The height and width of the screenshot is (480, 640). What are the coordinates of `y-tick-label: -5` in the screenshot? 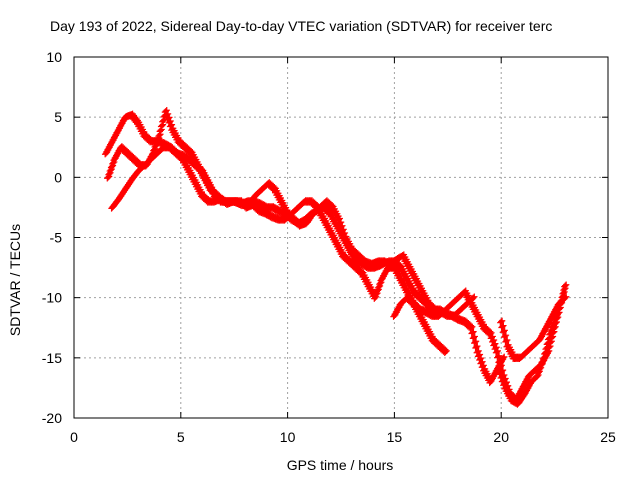 It's located at (56, 238).